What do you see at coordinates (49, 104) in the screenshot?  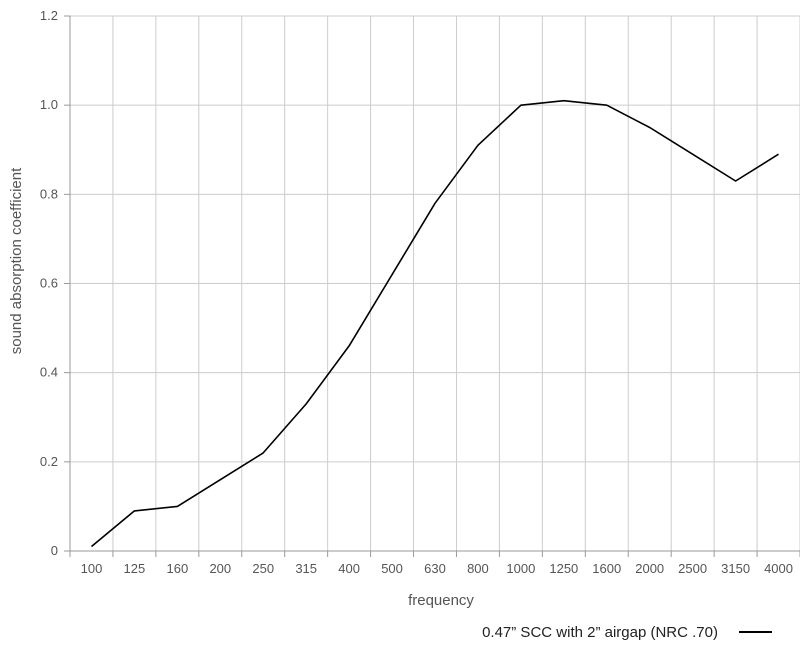 I see `y-tick-label: 1.0` at bounding box center [49, 104].